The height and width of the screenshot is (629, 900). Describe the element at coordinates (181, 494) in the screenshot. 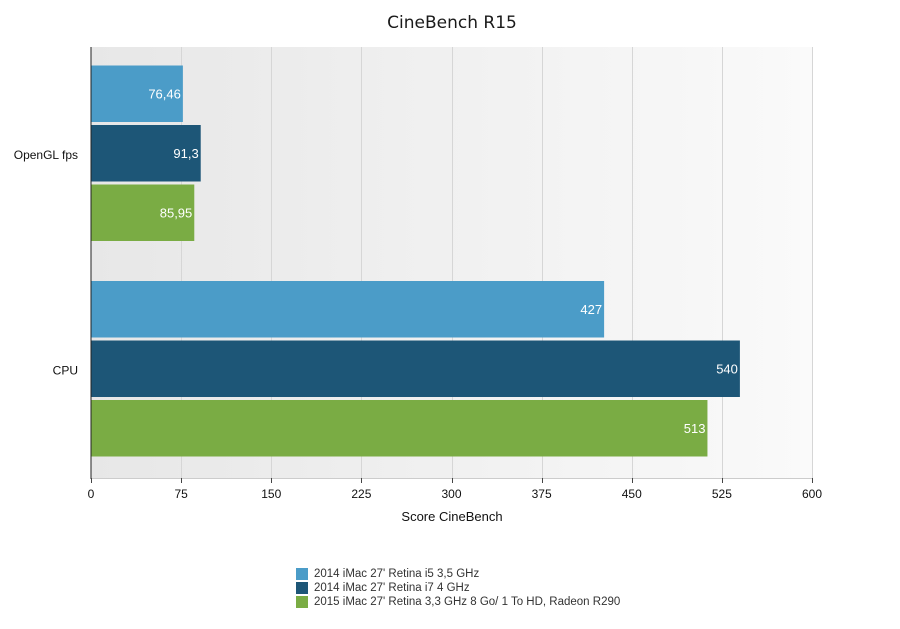

I see `x-tick-label: 75` at that location.